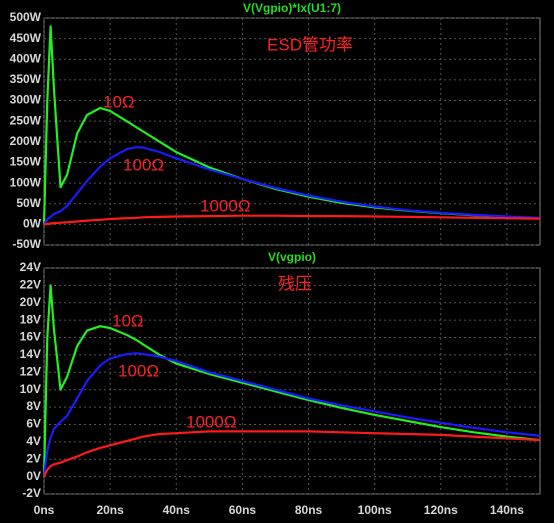  What do you see at coordinates (33, 458) in the screenshot?
I see `y-tick-label: 2V` at bounding box center [33, 458].